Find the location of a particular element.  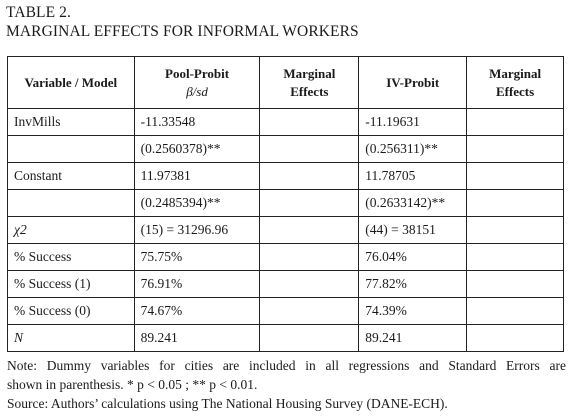

iv-probit-cell: 11.78705 is located at coordinates (413, 176).